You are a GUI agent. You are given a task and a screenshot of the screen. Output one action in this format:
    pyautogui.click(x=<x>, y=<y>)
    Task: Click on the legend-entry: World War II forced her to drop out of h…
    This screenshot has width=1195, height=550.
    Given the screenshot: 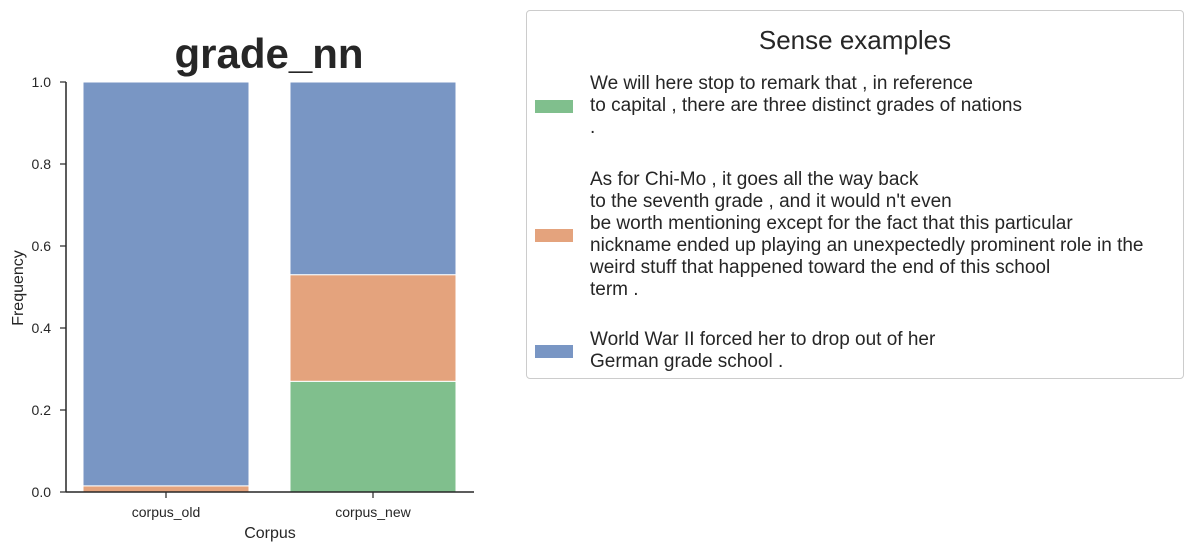 What is the action you would take?
    pyautogui.click(x=735, y=351)
    